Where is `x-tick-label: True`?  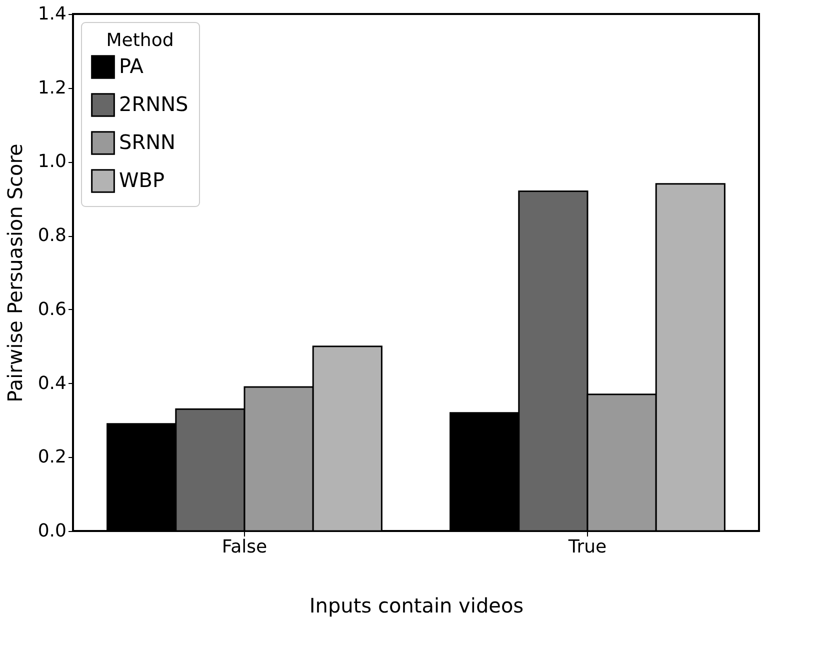
x-tick-label: True is located at coordinates (587, 547).